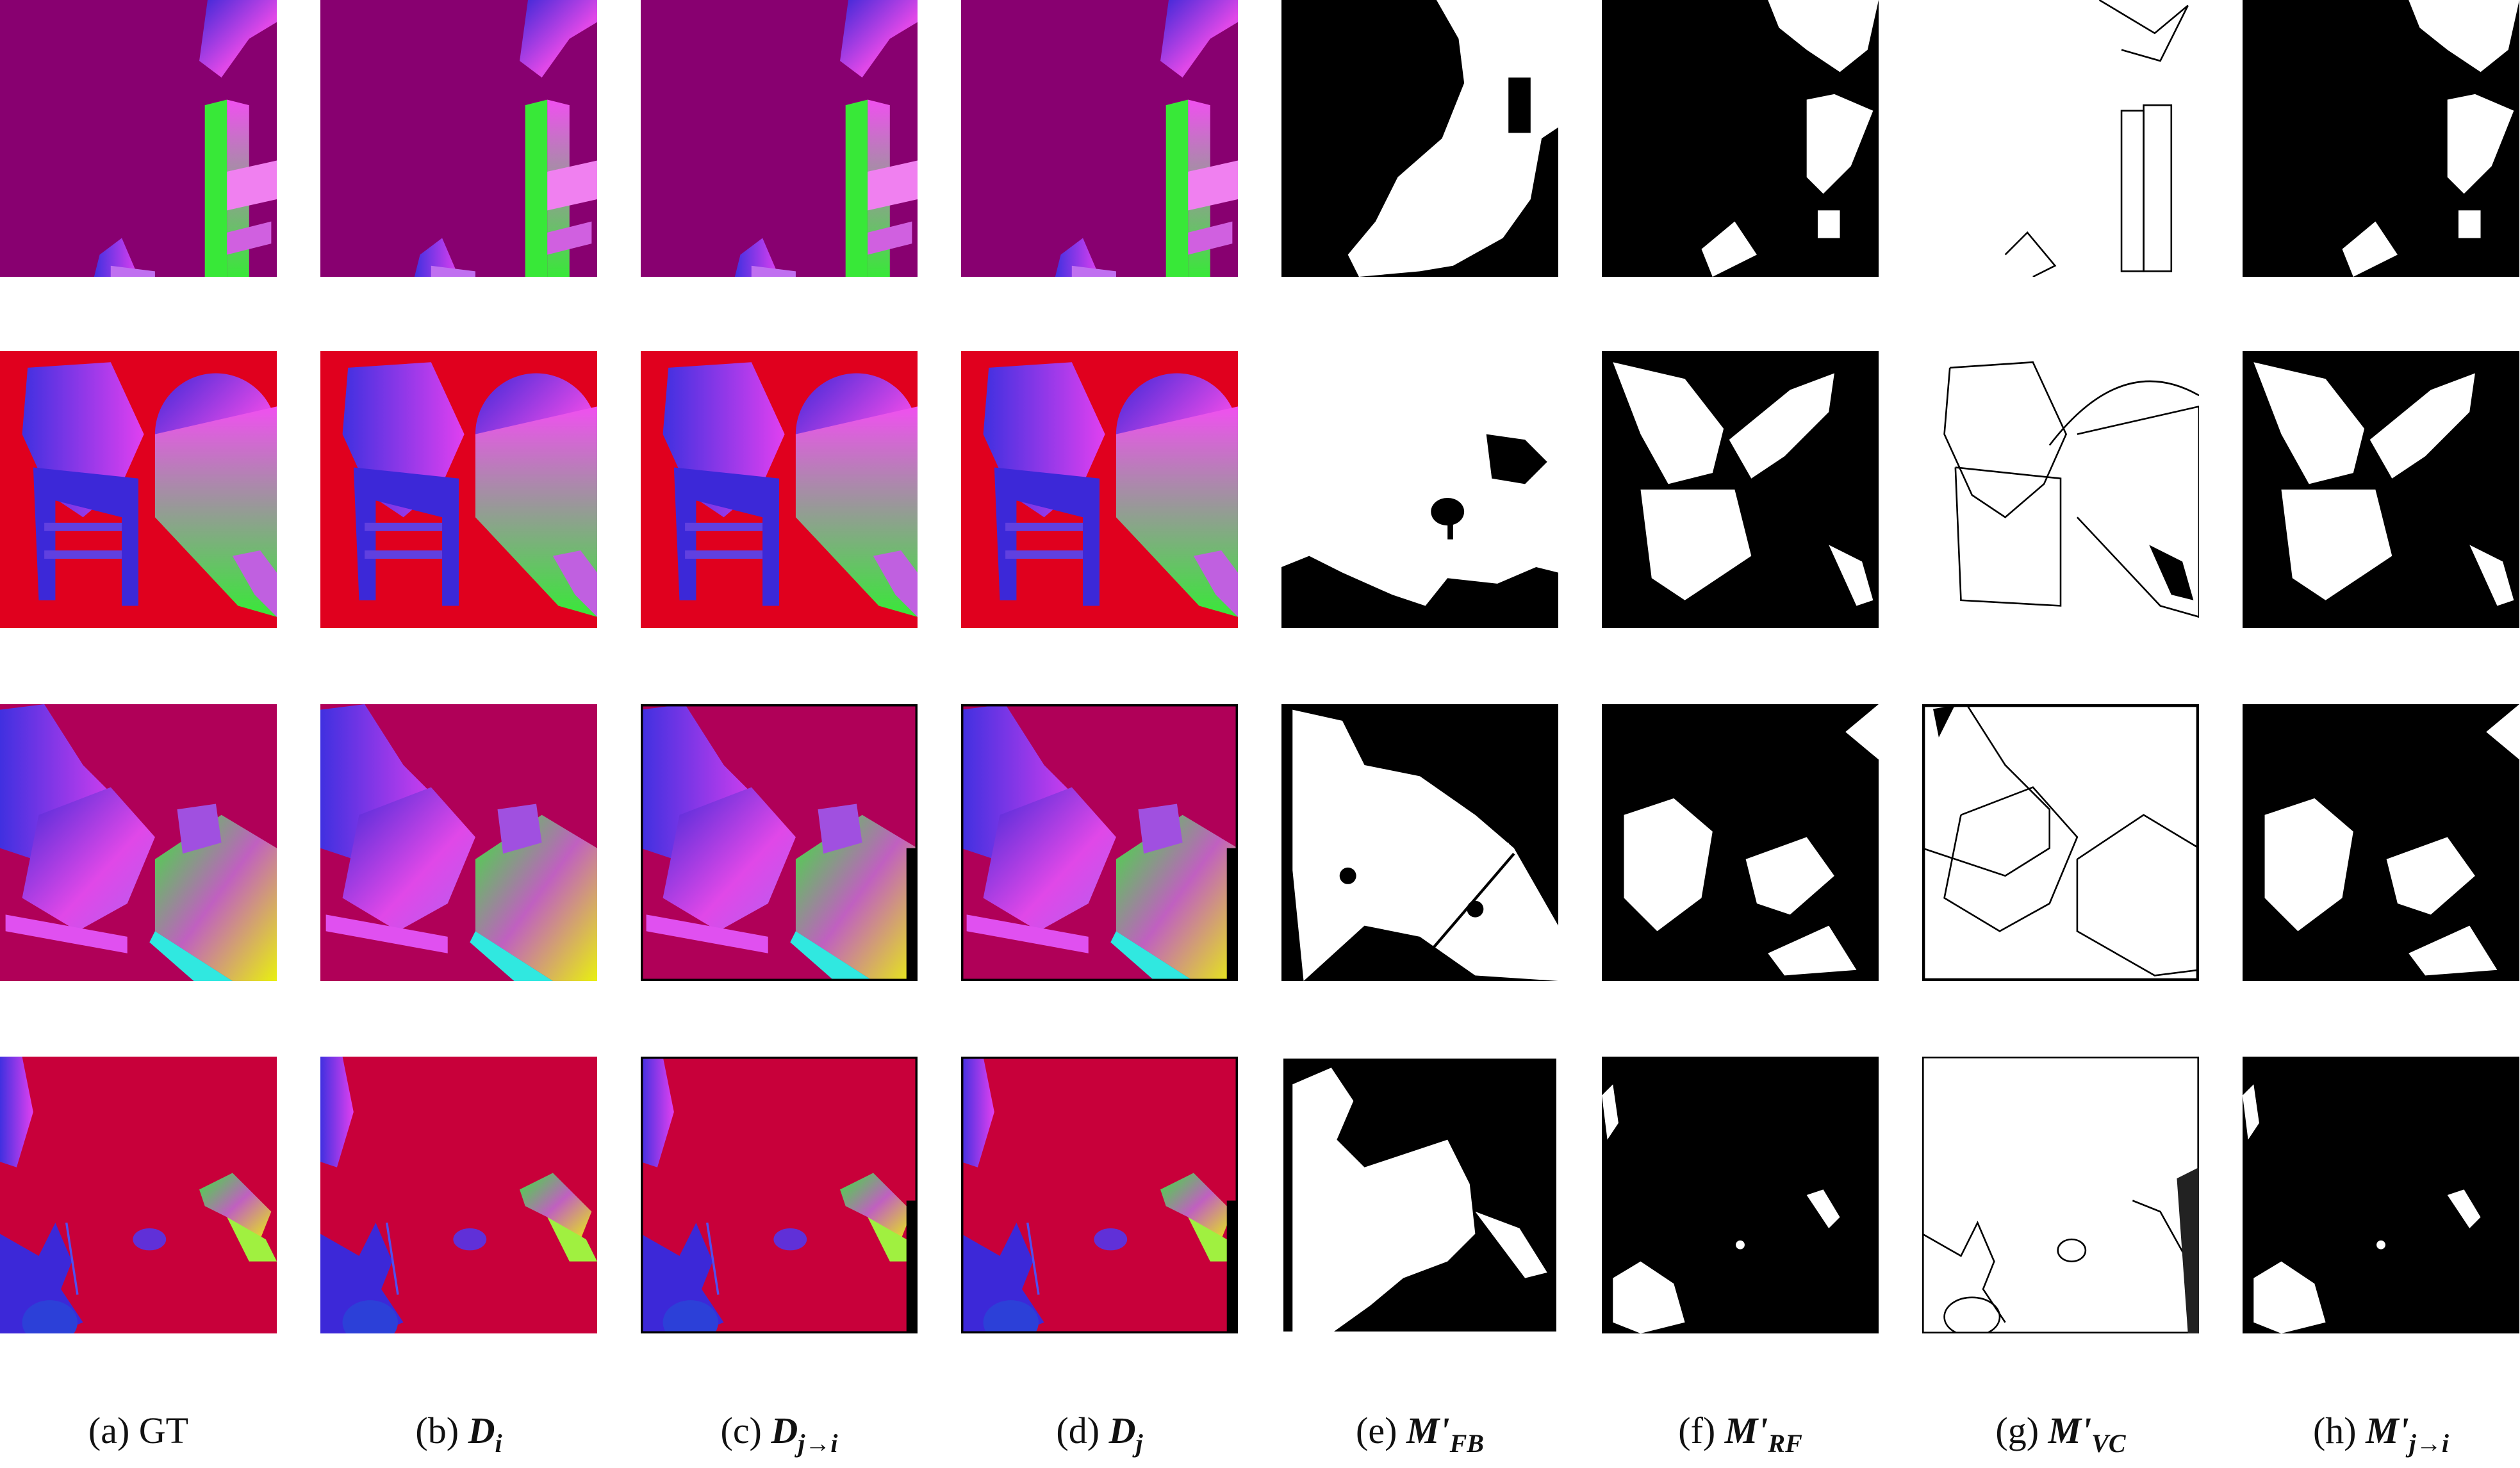  I want to click on panel-c-row4, so click(780, 1195).